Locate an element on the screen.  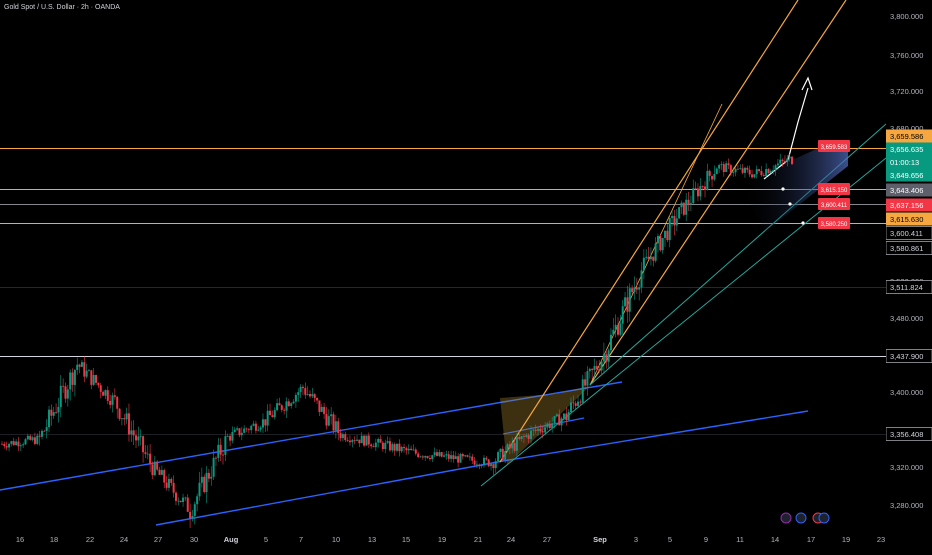
level-marker-dot is located at coordinates (783, 189).